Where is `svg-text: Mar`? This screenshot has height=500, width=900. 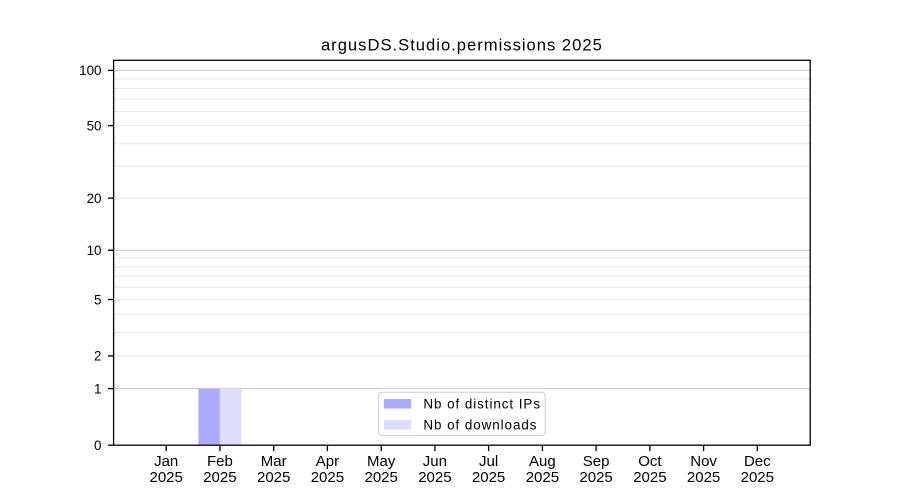 svg-text: Mar is located at coordinates (274, 461).